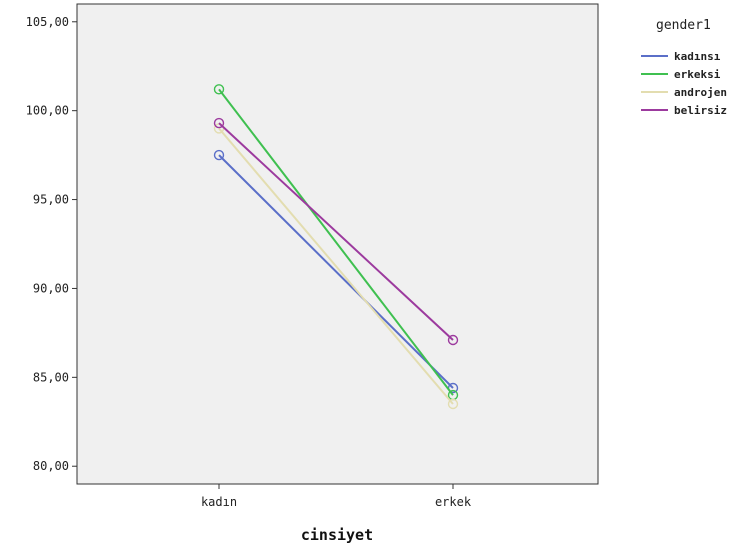  Describe the element at coordinates (51, 200) in the screenshot. I see `y-tick-label: 95,00` at that location.